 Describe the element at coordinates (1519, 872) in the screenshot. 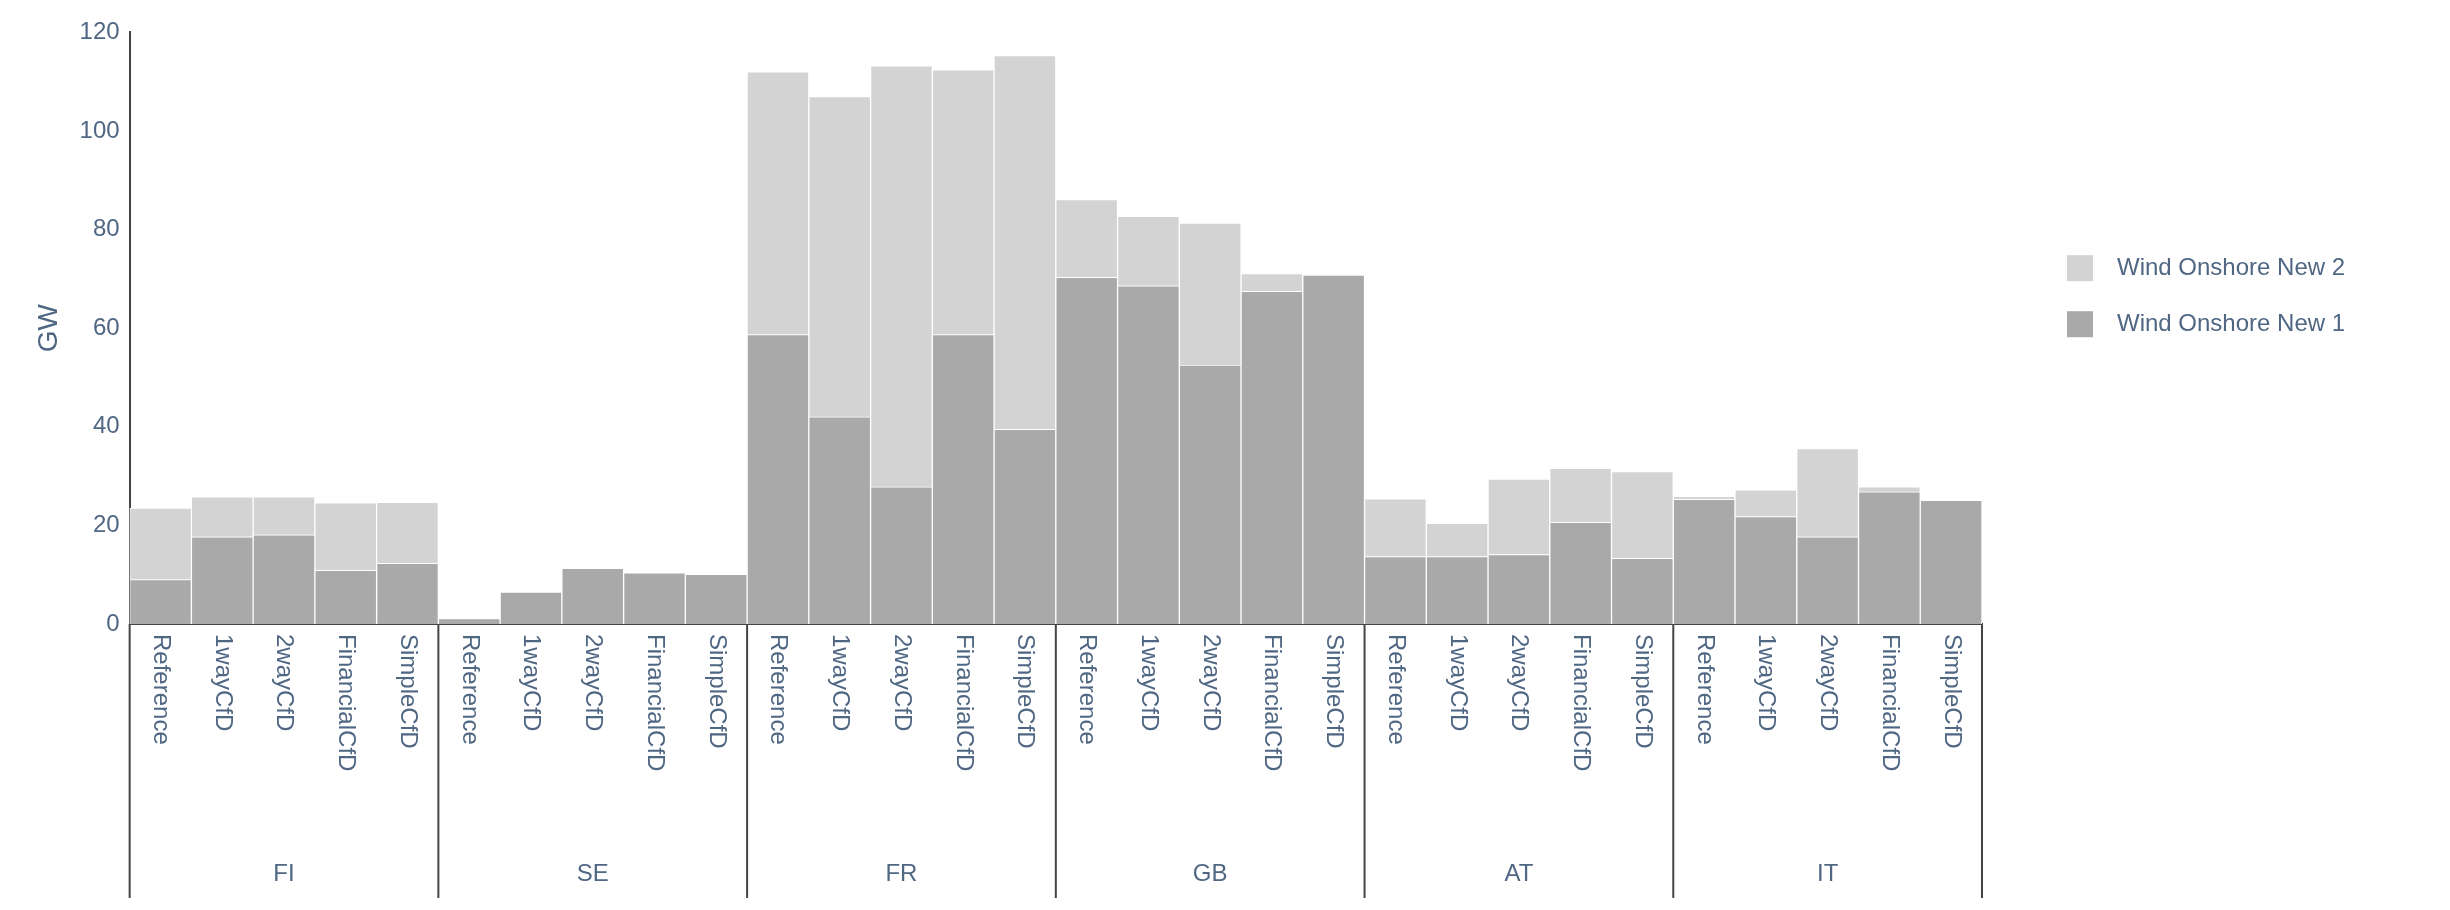

I see `text: AT` at that location.